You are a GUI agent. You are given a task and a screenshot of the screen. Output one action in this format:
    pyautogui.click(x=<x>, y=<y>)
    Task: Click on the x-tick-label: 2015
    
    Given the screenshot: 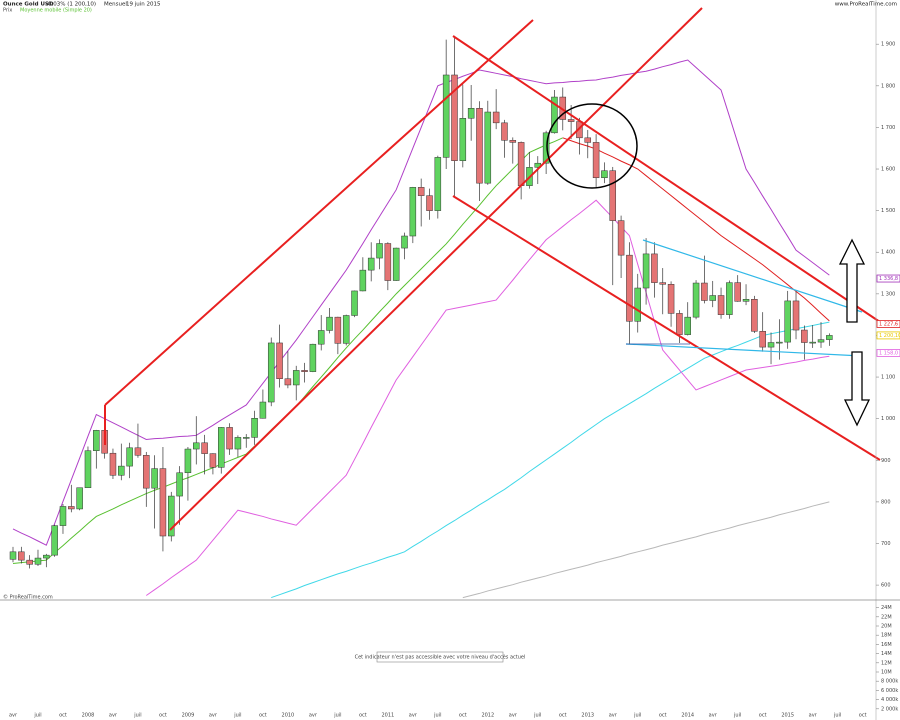 What is the action you would take?
    pyautogui.click(x=787, y=716)
    